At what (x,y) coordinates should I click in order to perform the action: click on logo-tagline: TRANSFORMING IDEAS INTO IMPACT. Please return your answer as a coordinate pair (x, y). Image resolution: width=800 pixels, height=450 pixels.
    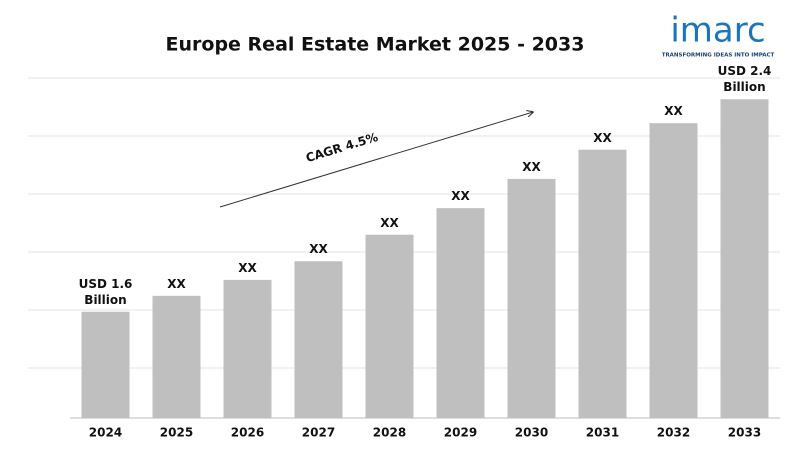
    Looking at the image, I should click on (718, 56).